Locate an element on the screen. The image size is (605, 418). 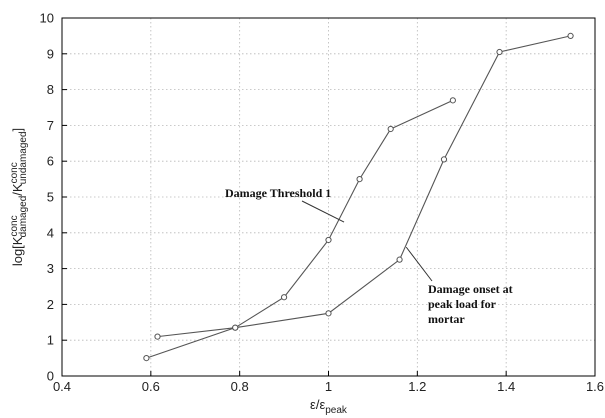
y-tick-label: 3 is located at coordinates (50, 268).